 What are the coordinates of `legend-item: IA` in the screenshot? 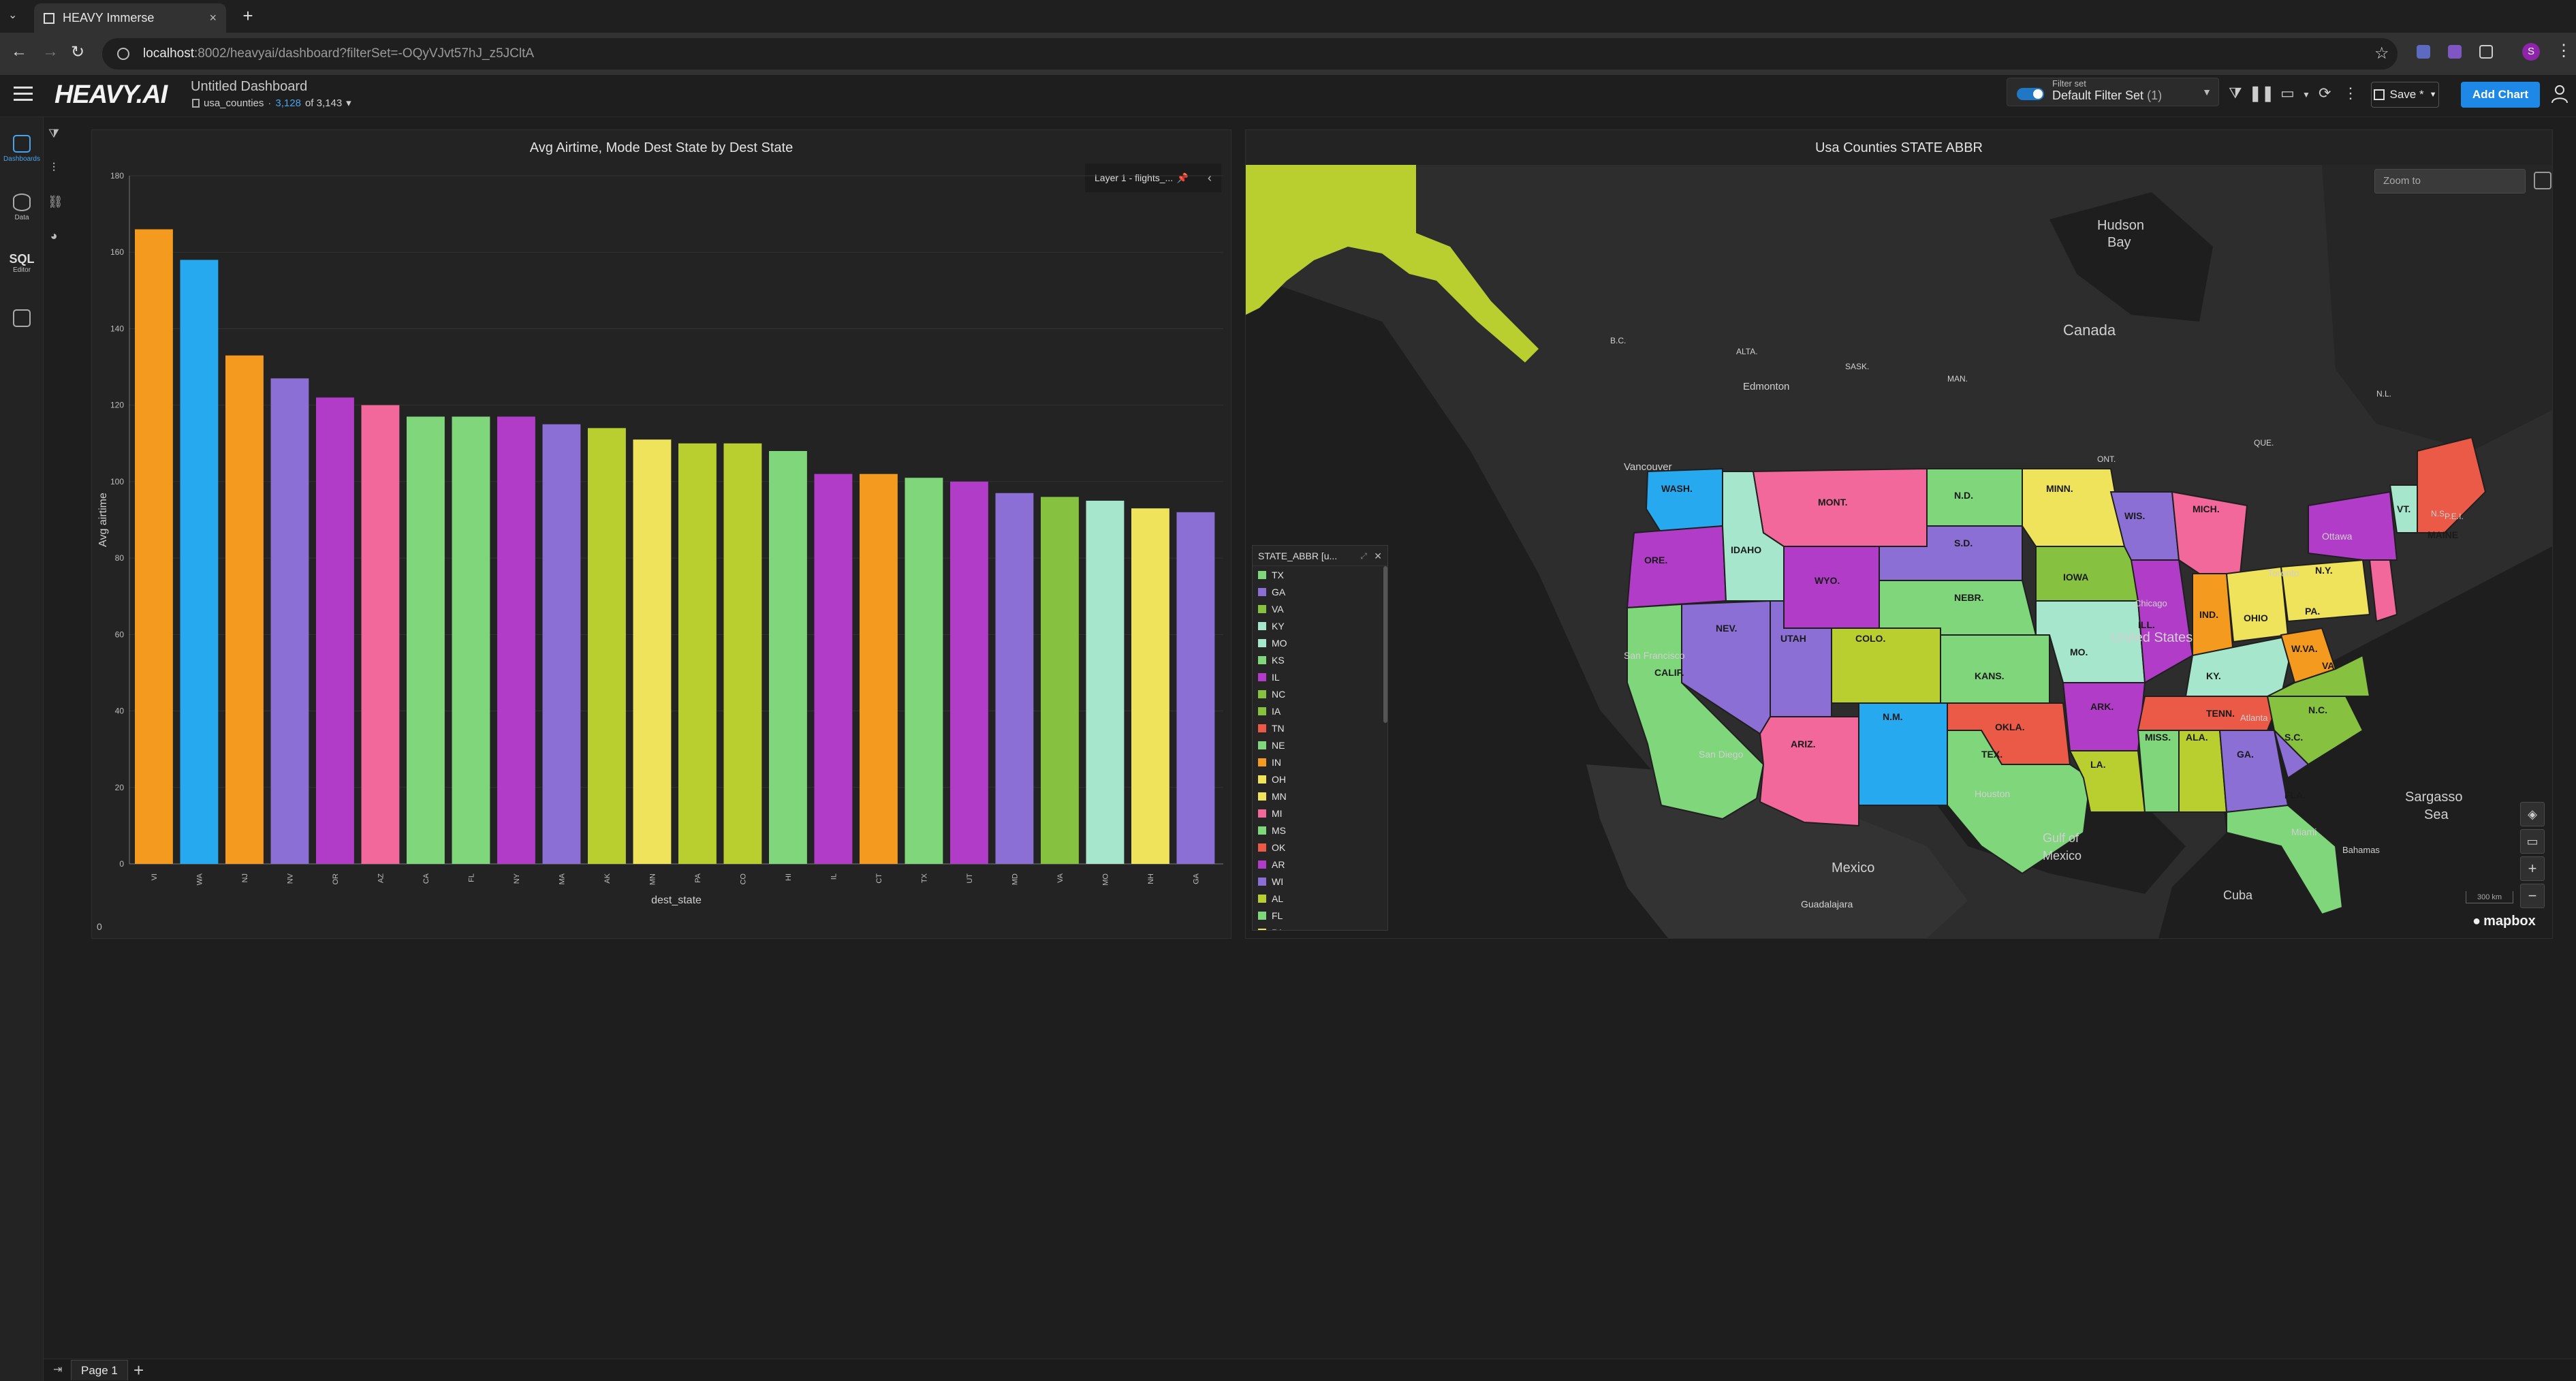 It's located at (1320, 710).